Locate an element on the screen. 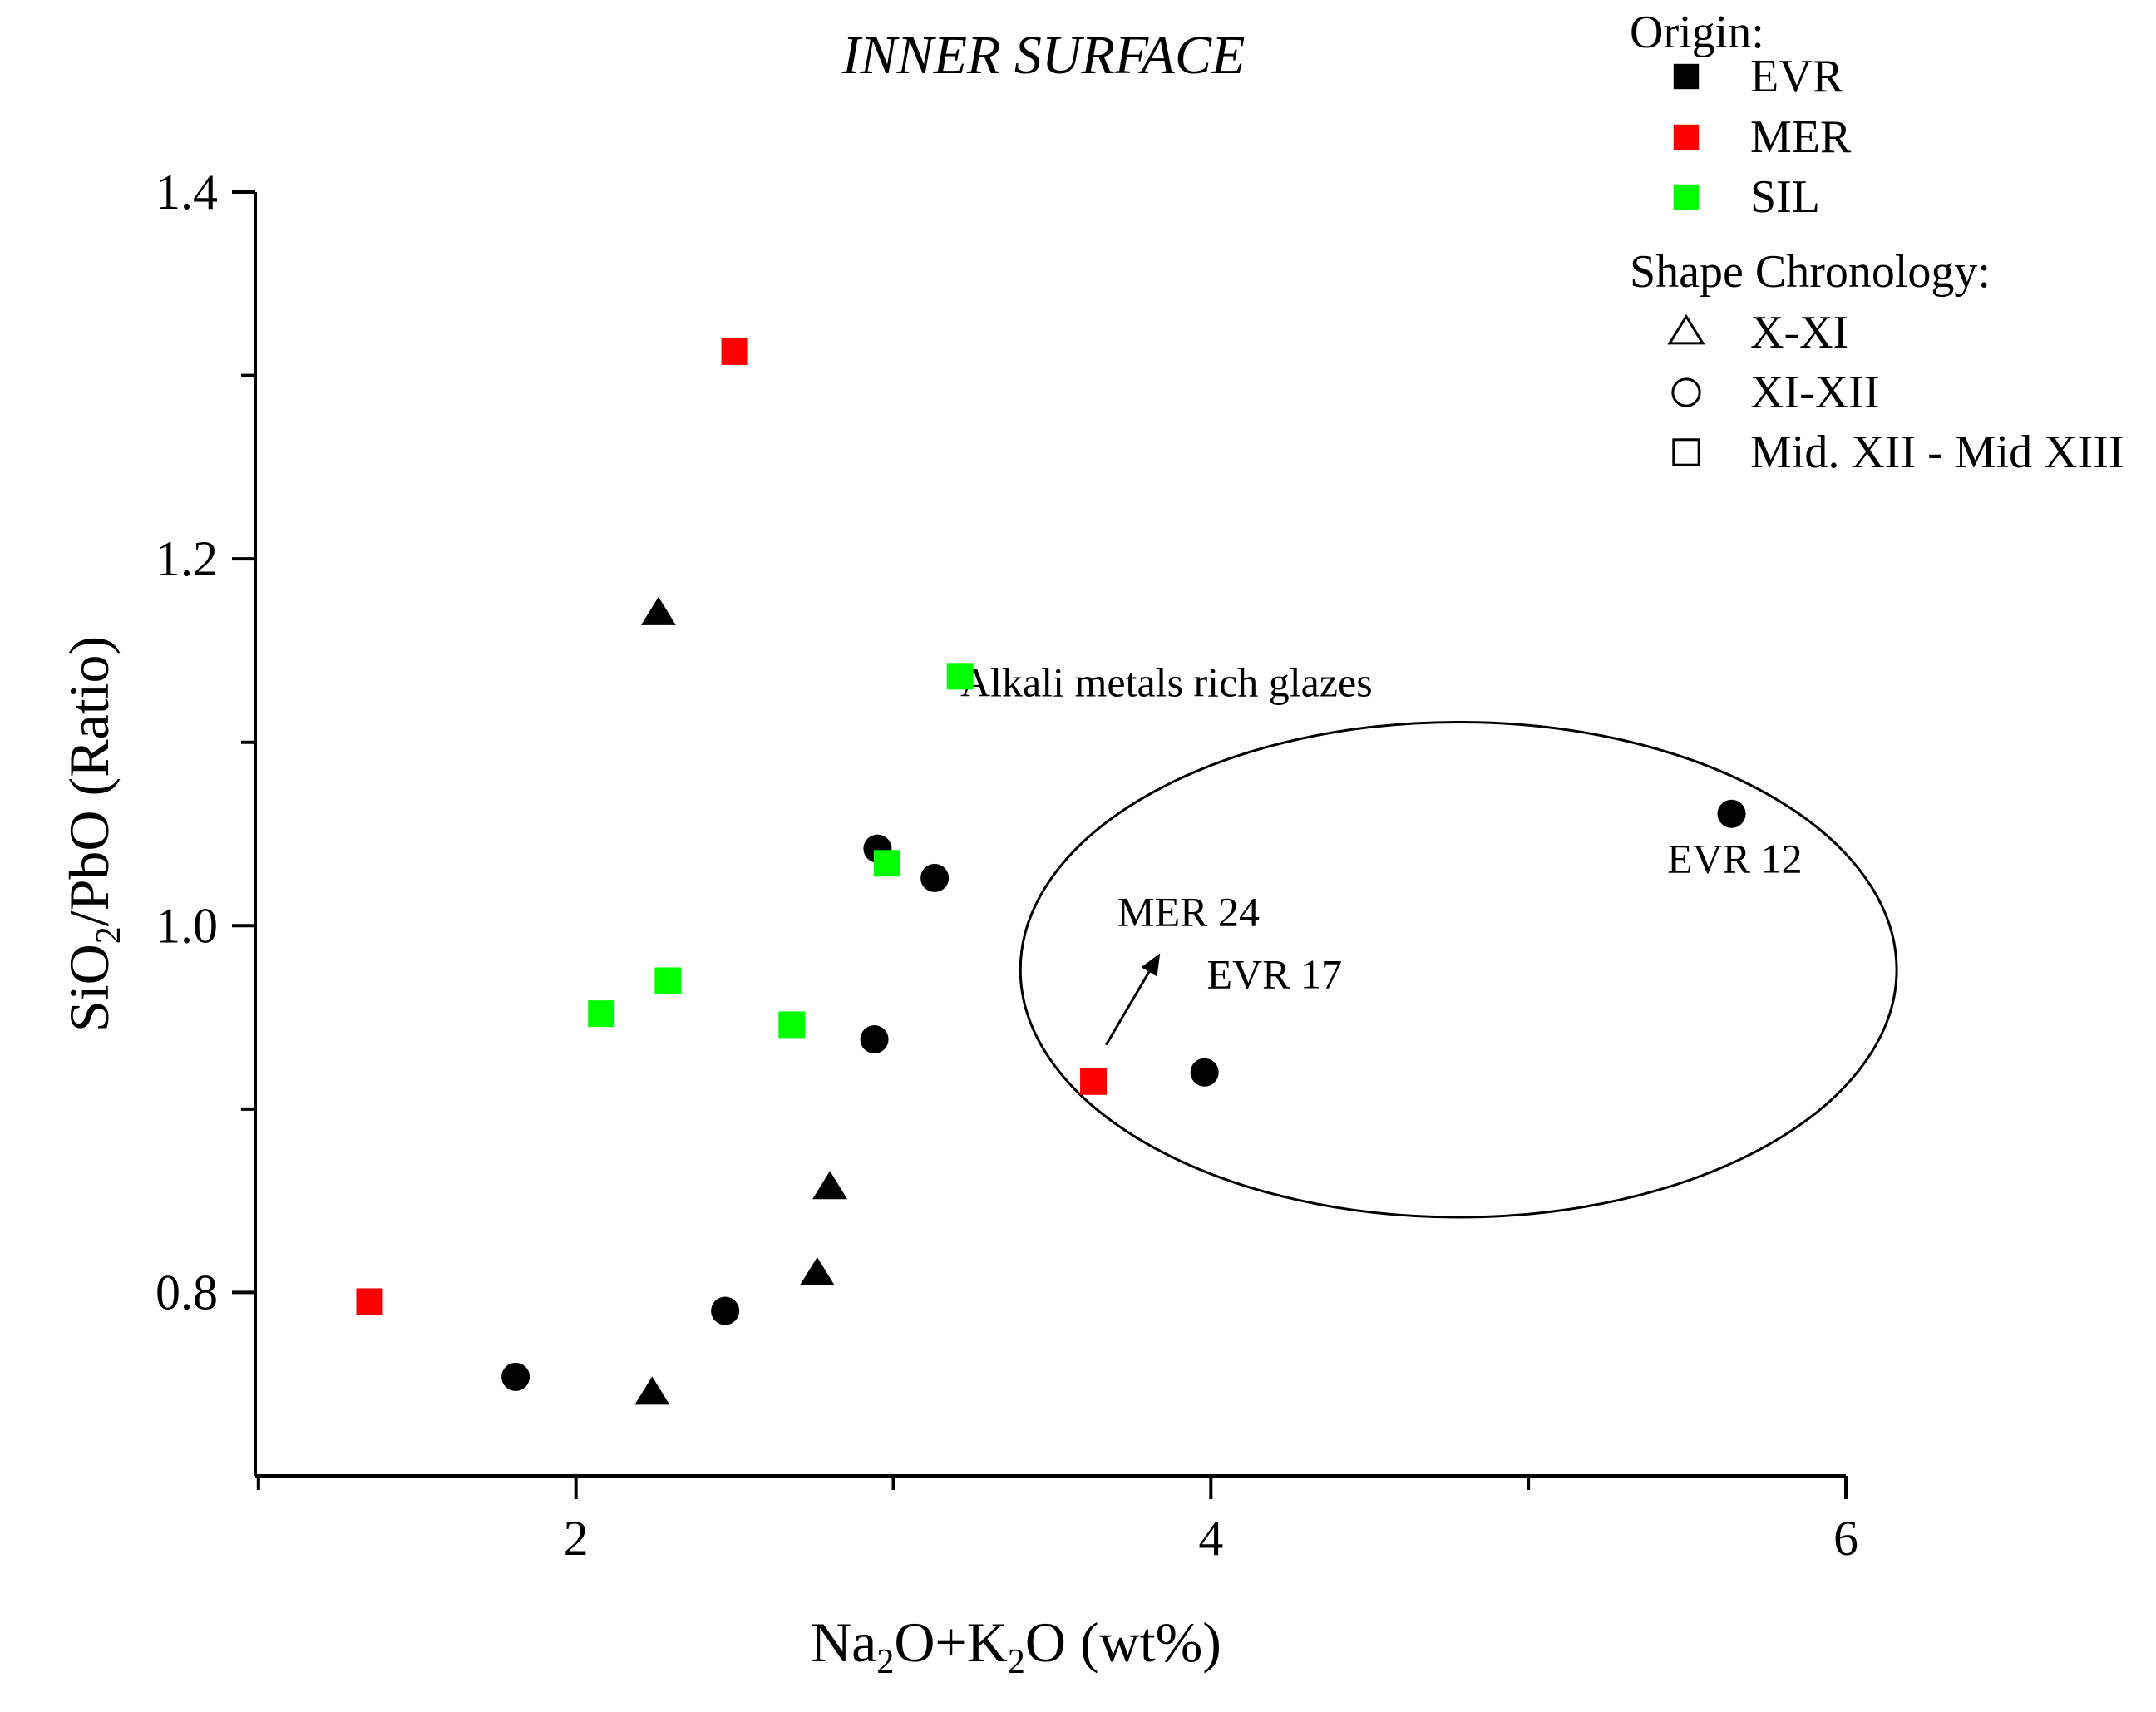  axis-label-part: O+K is located at coordinates (951, 1642).